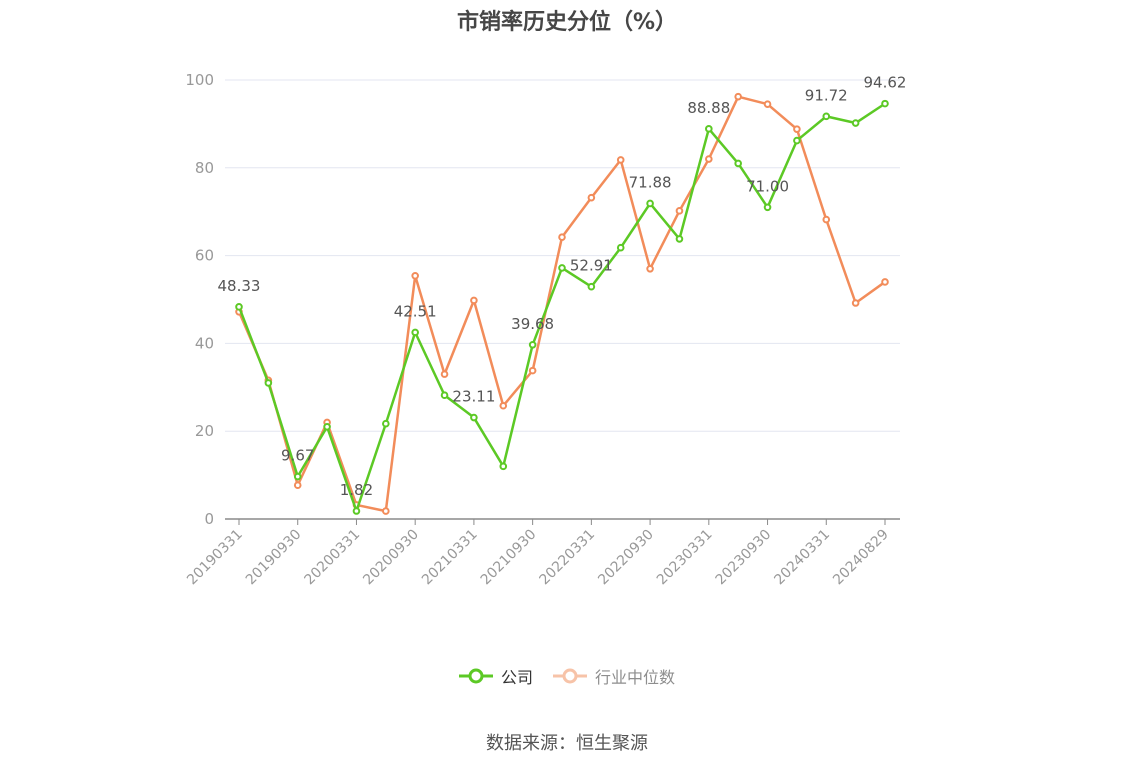  I want to click on y-axis: 0 20 40 60 80 100, so click(199, 299).